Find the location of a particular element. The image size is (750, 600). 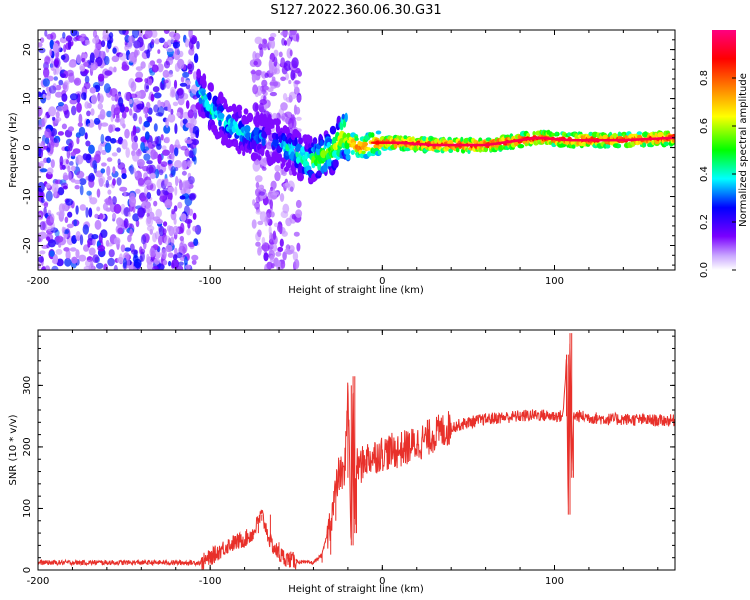

figure-title: S127.2022.360.06.30.G31 is located at coordinates (355, 10).